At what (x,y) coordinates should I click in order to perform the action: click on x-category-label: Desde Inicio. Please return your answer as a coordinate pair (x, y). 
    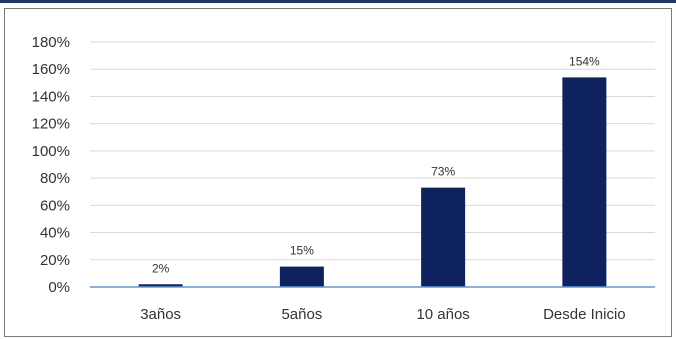
    Looking at the image, I should click on (584, 314).